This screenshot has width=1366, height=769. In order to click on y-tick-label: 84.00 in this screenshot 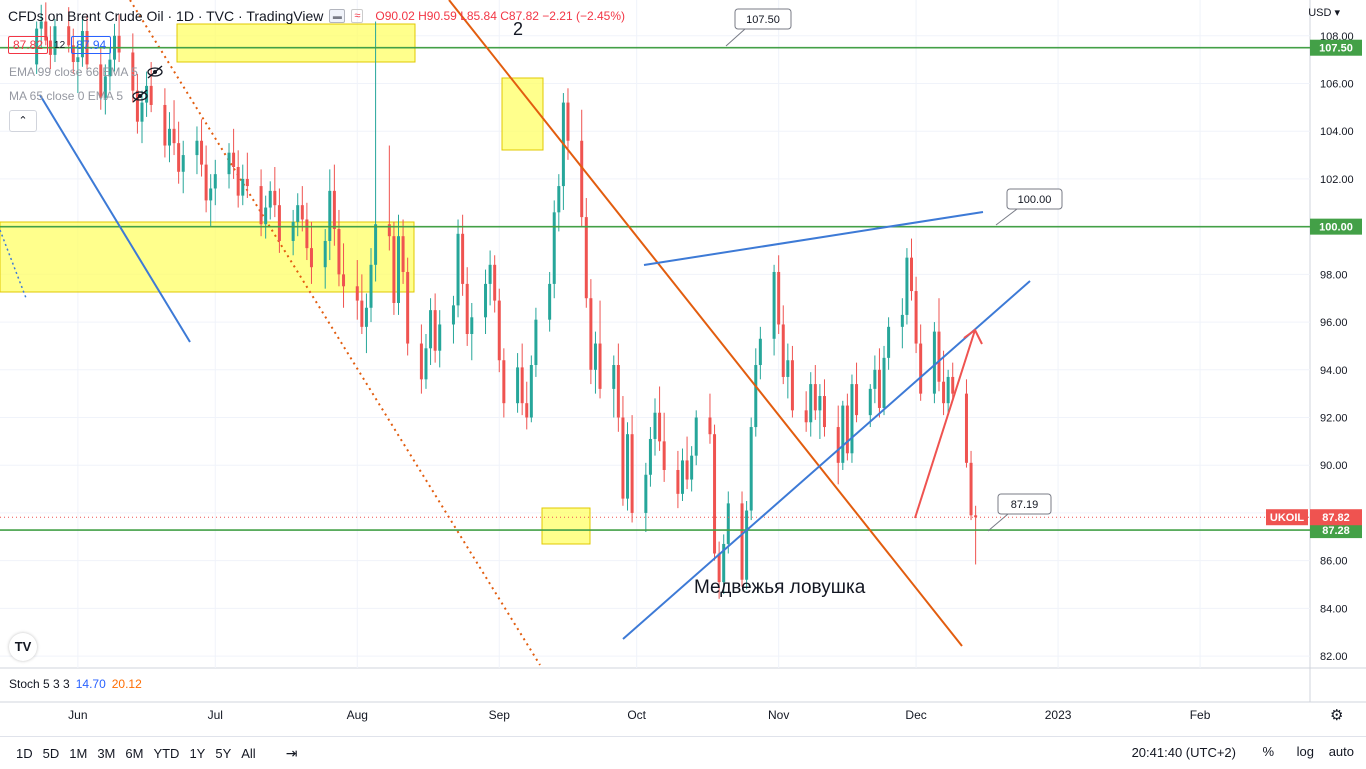, I will do `click(1334, 609)`.